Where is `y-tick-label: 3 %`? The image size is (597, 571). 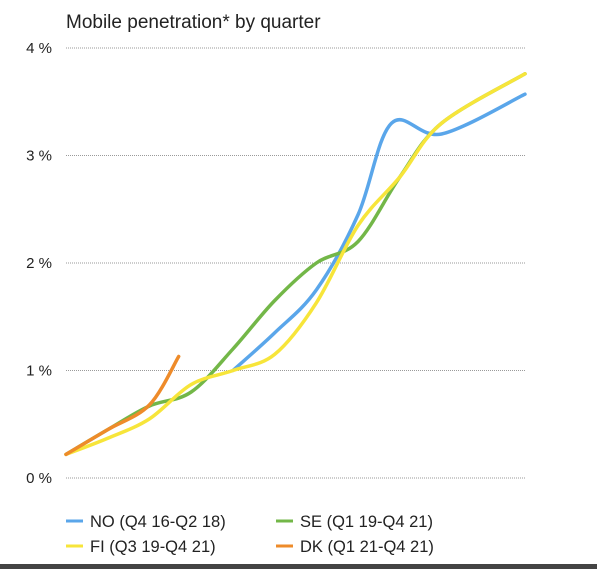 y-tick-label: 3 % is located at coordinates (39, 156).